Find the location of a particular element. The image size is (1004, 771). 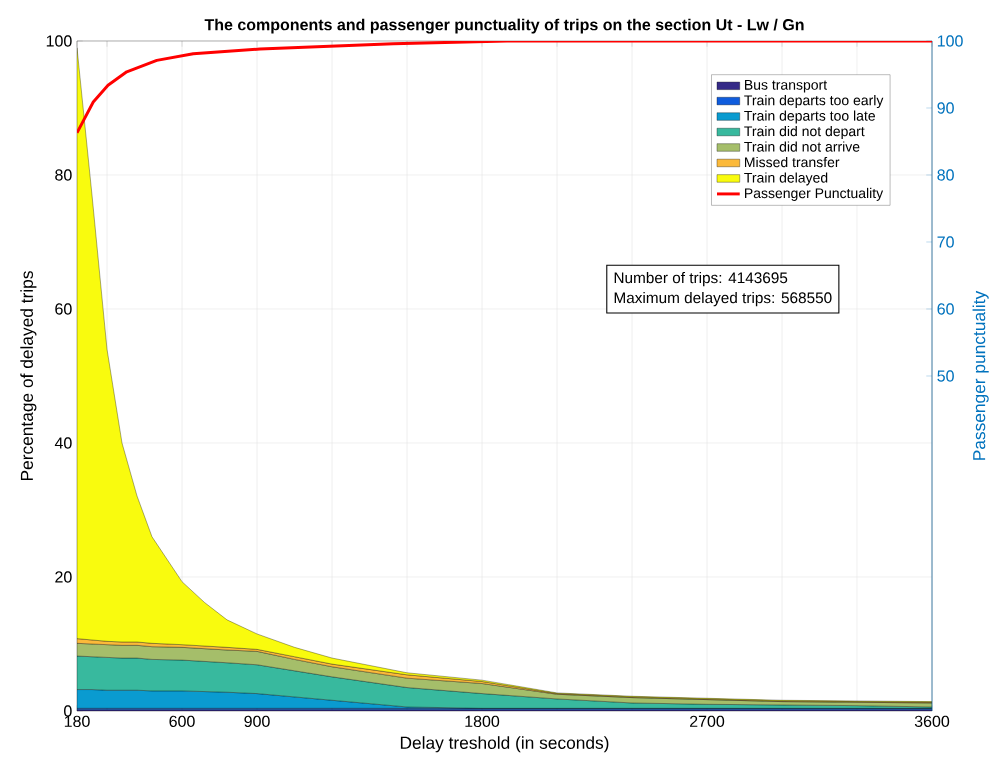

y2-tick-label: 80 is located at coordinates (945, 175).